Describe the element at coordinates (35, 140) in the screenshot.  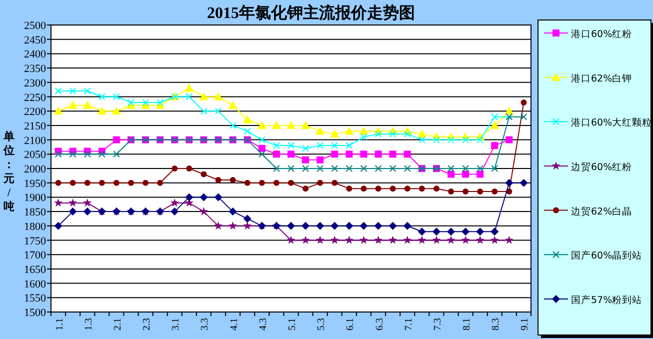
I see `y-tick-label: 2100` at that location.